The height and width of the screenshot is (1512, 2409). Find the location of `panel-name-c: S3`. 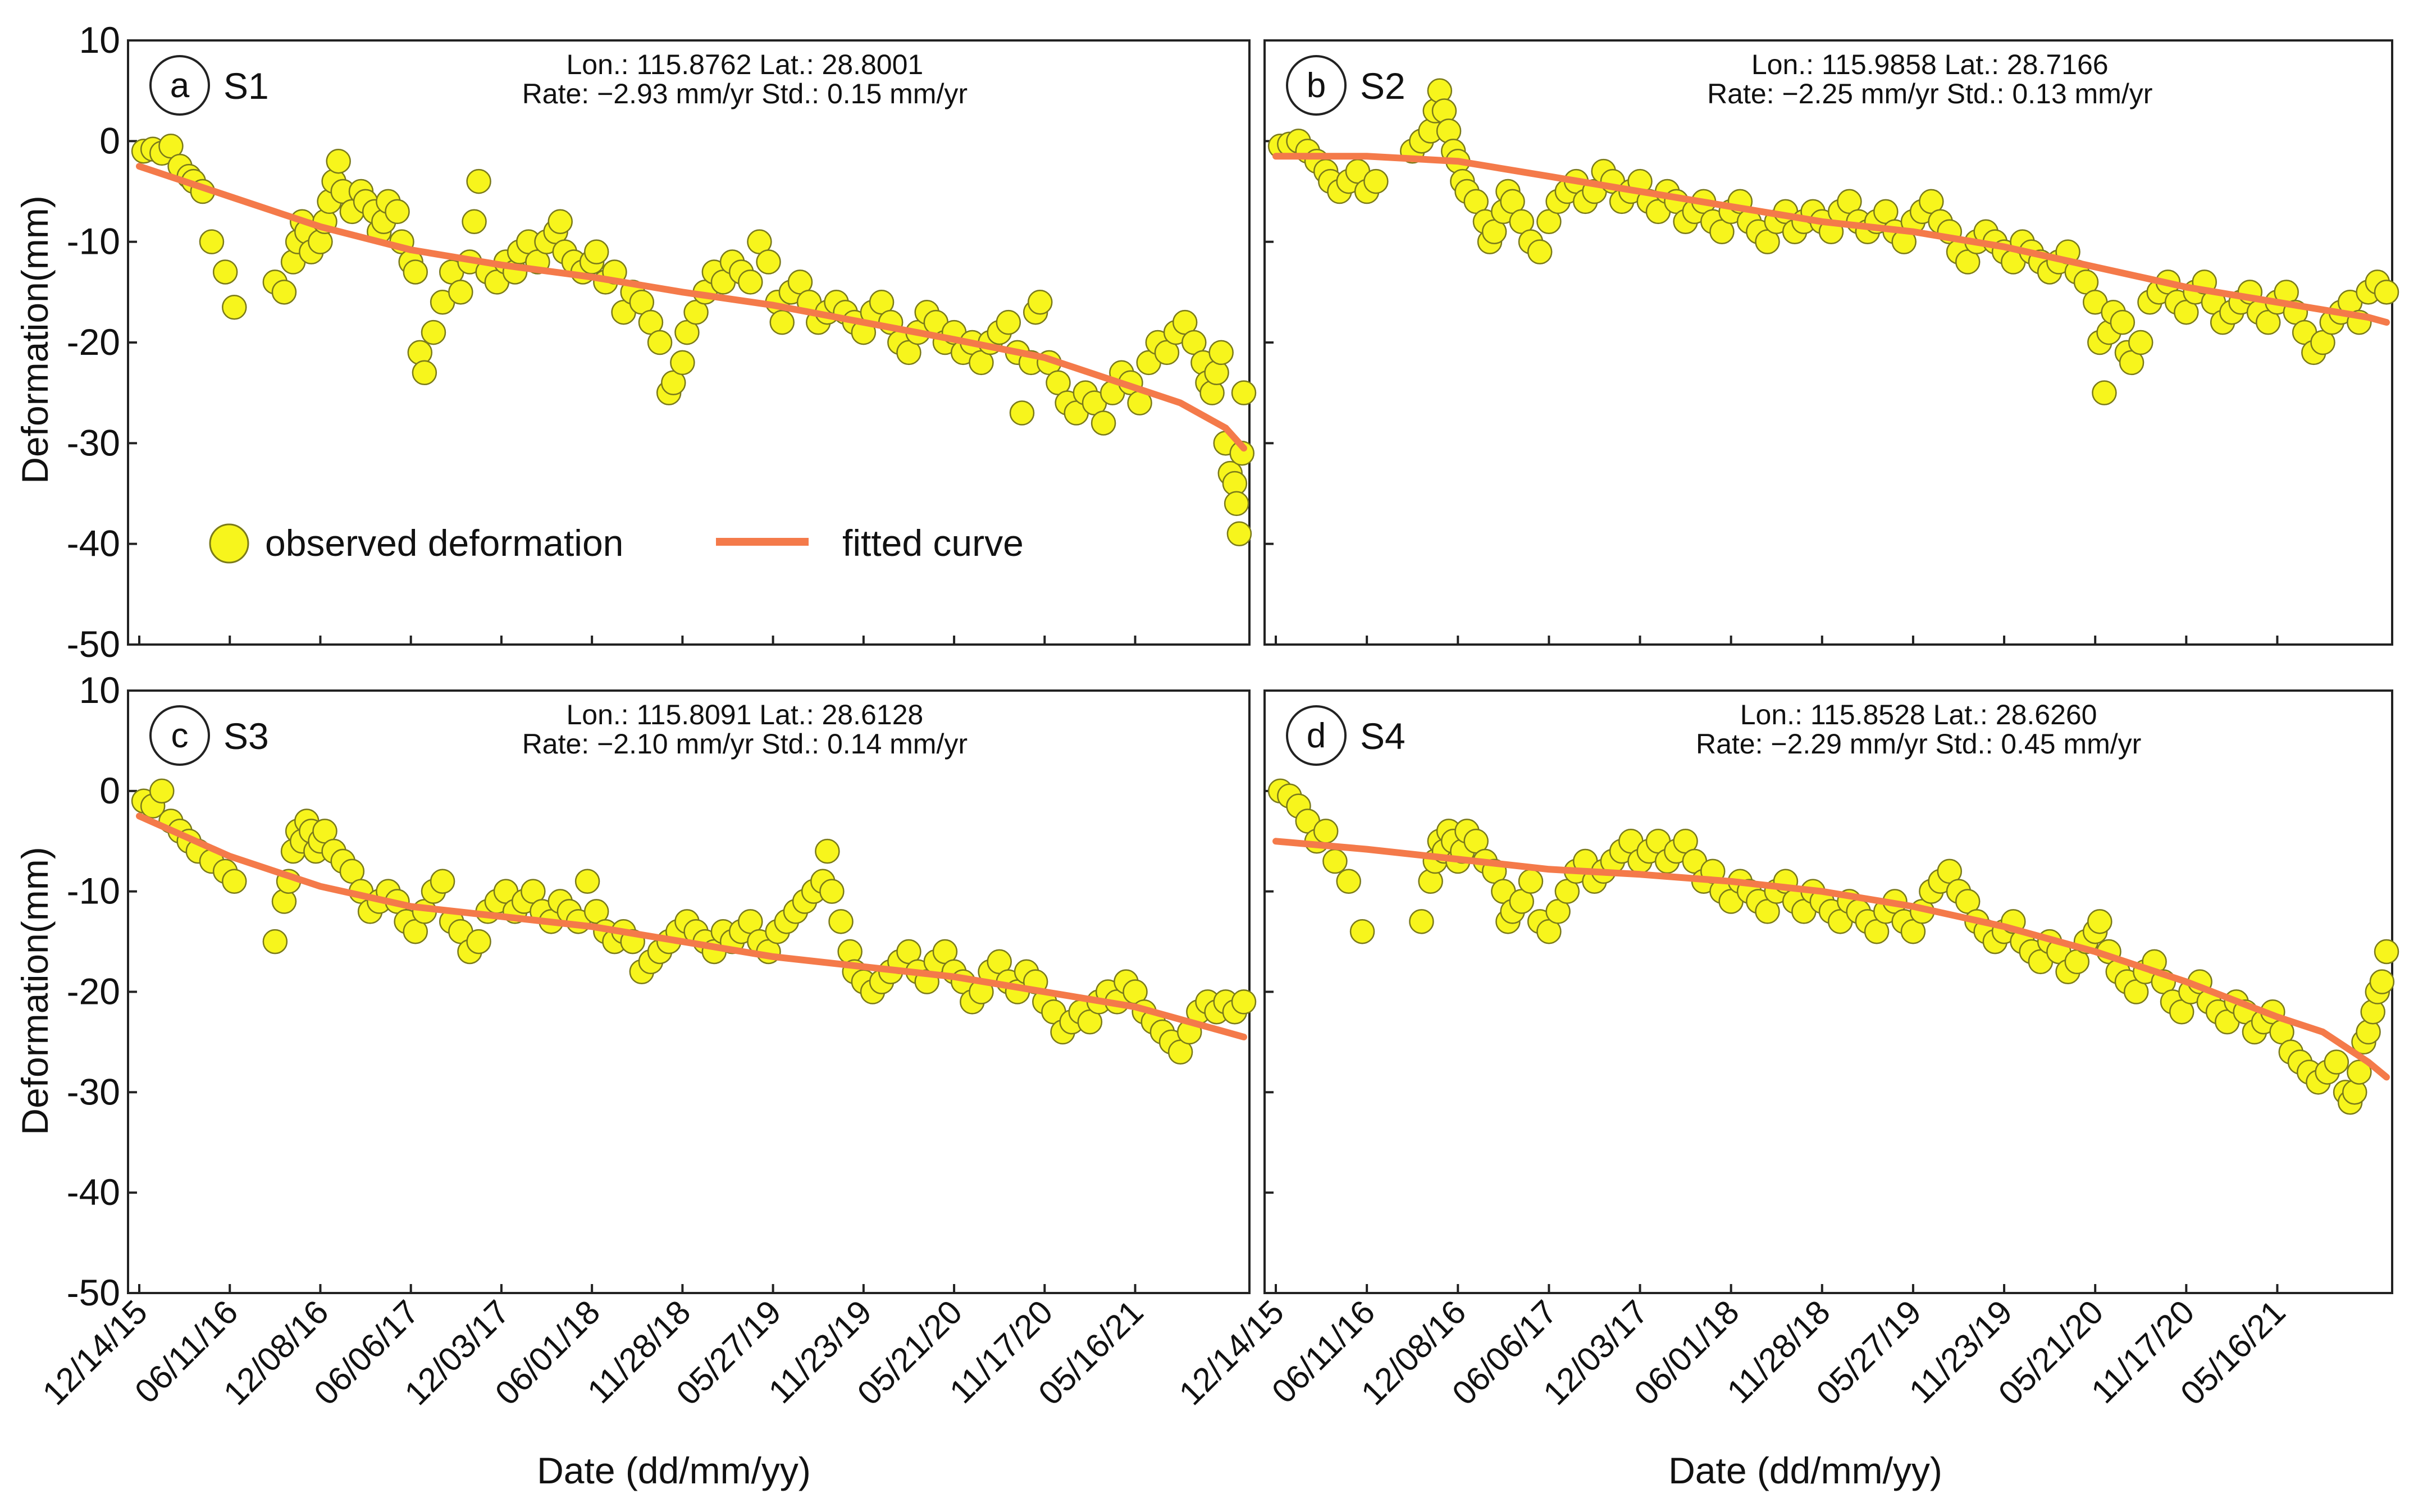

panel-name-c: S3 is located at coordinates (246, 736).